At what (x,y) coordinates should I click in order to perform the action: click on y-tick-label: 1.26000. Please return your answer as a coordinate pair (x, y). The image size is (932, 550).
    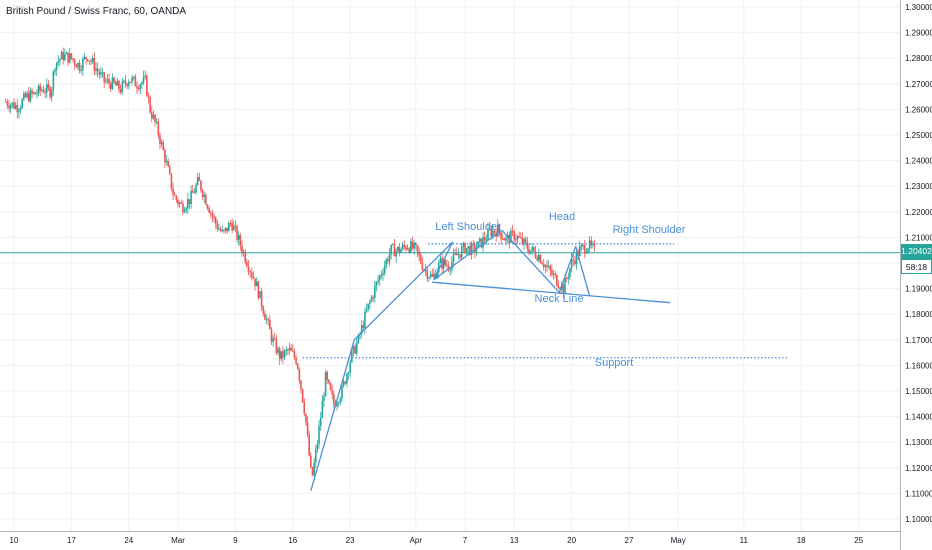
    Looking at the image, I should click on (918, 109).